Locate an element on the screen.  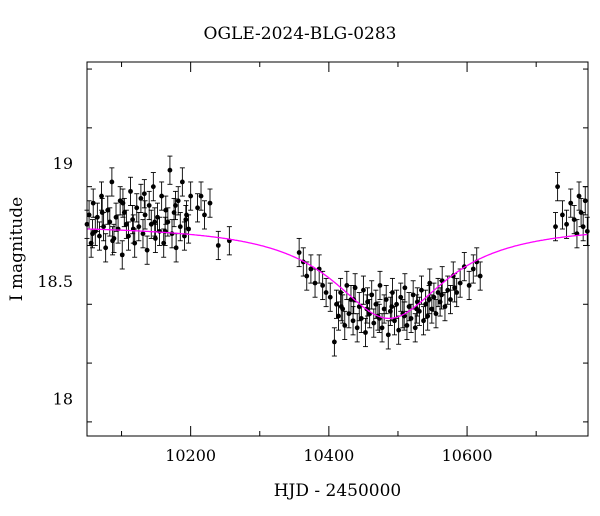
x-tick-label: 10400 is located at coordinates (328, 455).